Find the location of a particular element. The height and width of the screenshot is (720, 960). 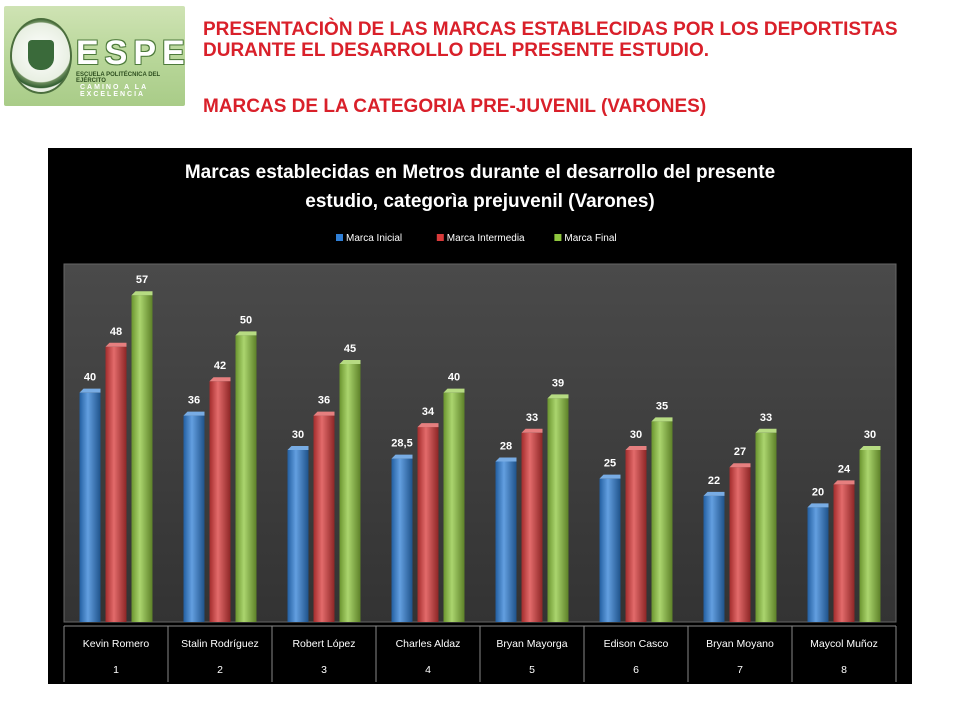

legend-label: Marca Final is located at coordinates (590, 238).